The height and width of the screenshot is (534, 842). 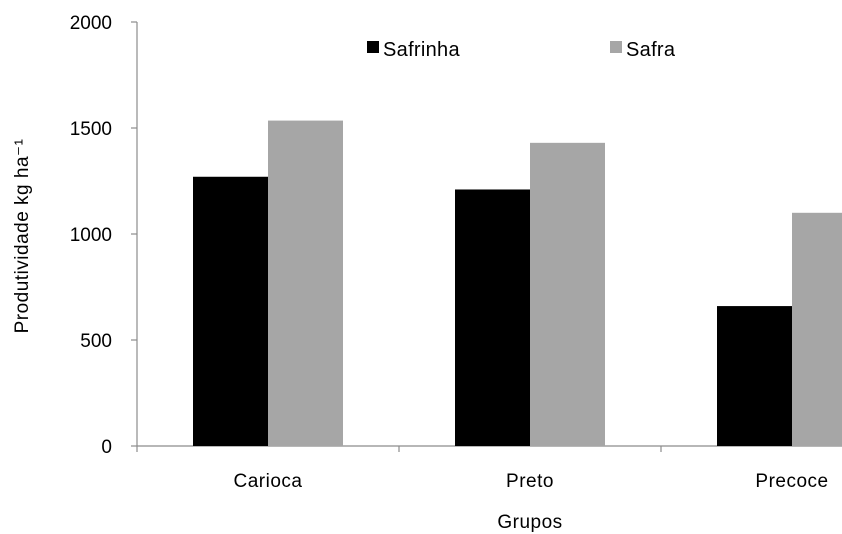 I want to click on category-label: Preto, so click(x=530, y=481).